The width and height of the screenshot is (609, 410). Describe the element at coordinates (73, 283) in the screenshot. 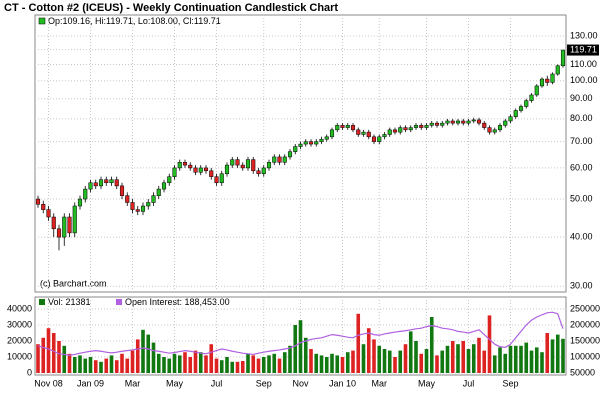

I see `source-label: (c) Barchart.com` at that location.